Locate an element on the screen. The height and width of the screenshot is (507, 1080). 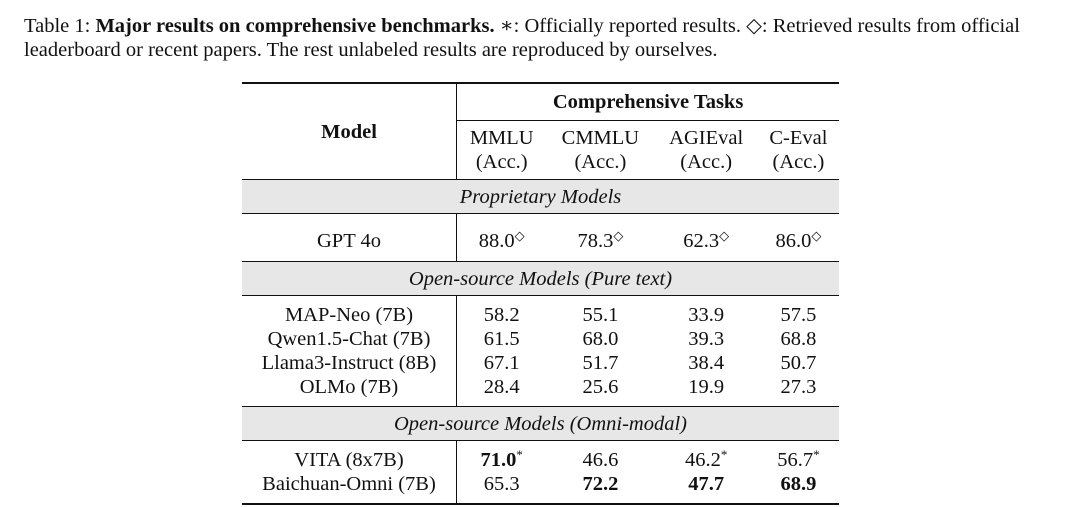
score-cell: 51.7 is located at coordinates (600, 363).